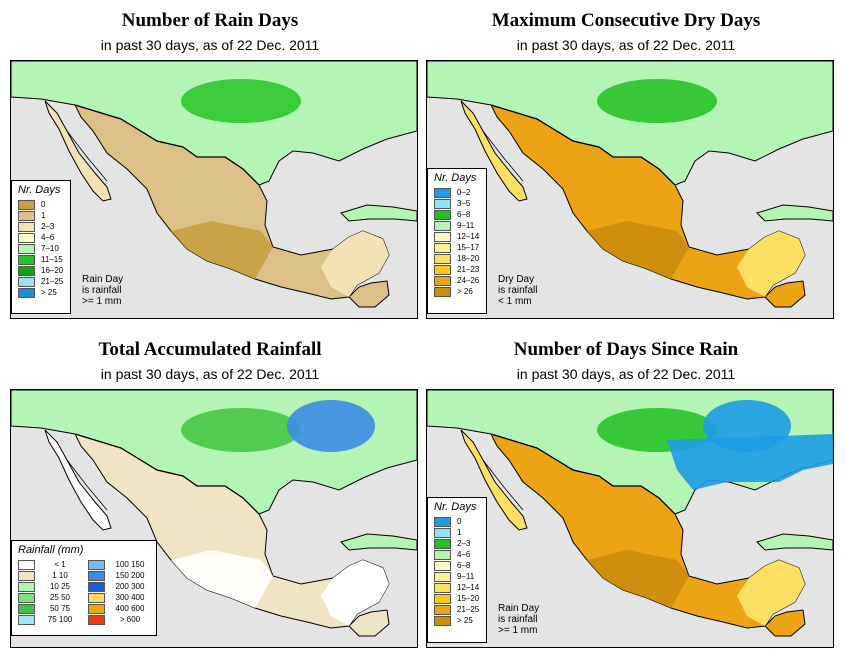  I want to click on legend-label: 2–3, so click(464, 543).